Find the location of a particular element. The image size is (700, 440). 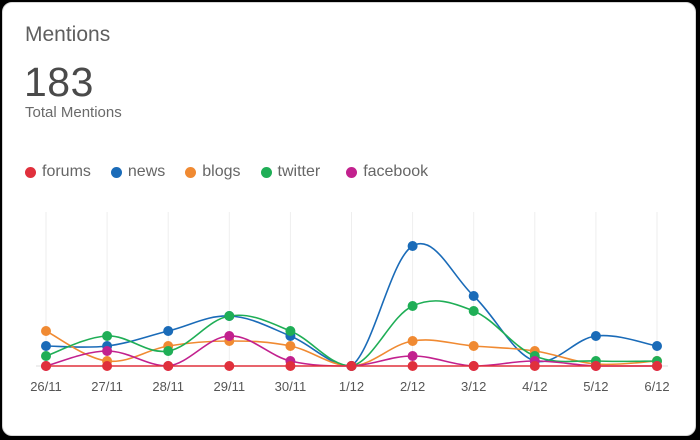

x-tick-label: 29/11 is located at coordinates (230, 386).